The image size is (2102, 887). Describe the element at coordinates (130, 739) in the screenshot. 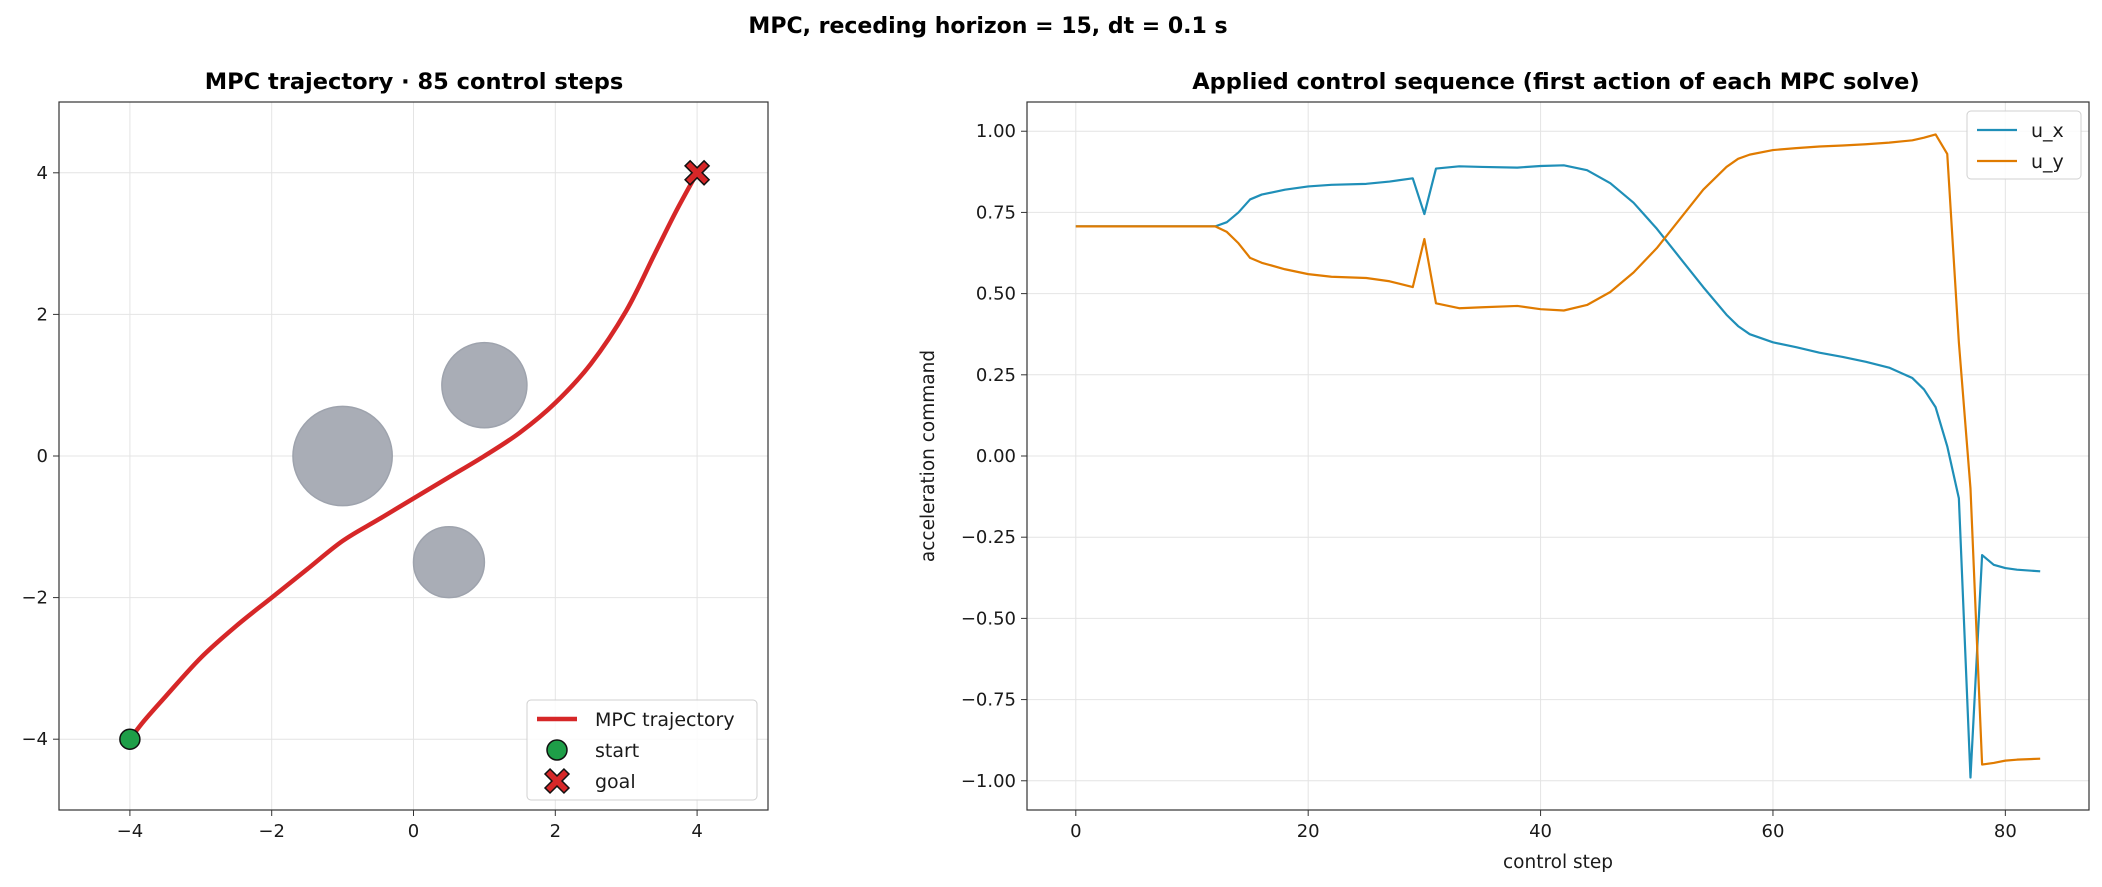

I see `start-marker` at that location.